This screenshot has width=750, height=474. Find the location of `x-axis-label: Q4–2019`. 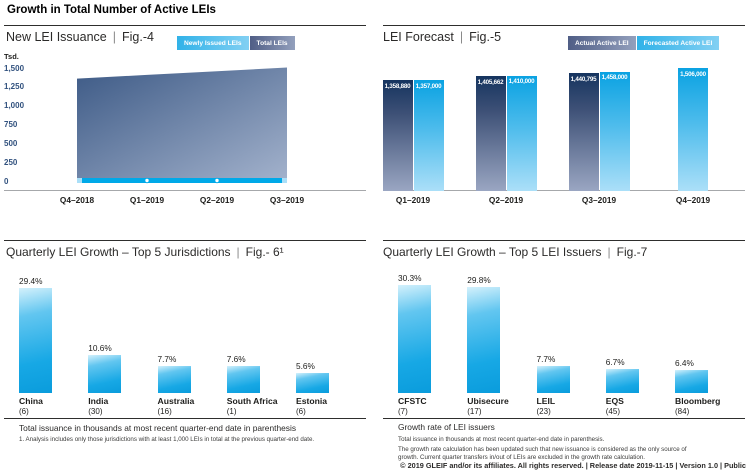

x-axis-label: Q4–2019 is located at coordinates (693, 200).